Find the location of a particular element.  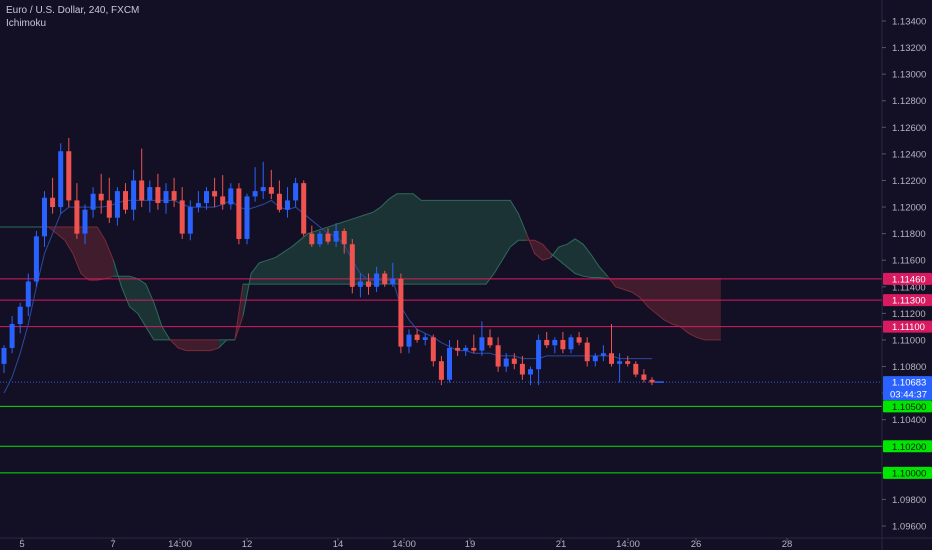

current-price-tag-bg is located at coordinates (907, 388).